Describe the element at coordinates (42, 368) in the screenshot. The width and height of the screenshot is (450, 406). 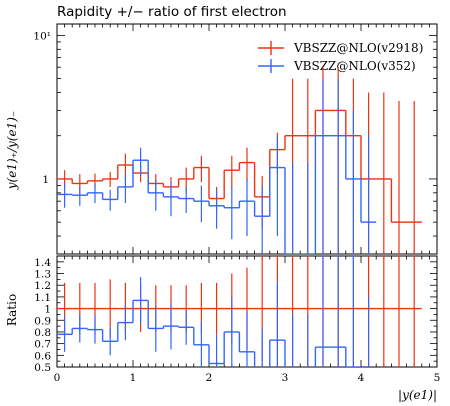
I see `ratio-y-tick-label: 0.5` at that location.